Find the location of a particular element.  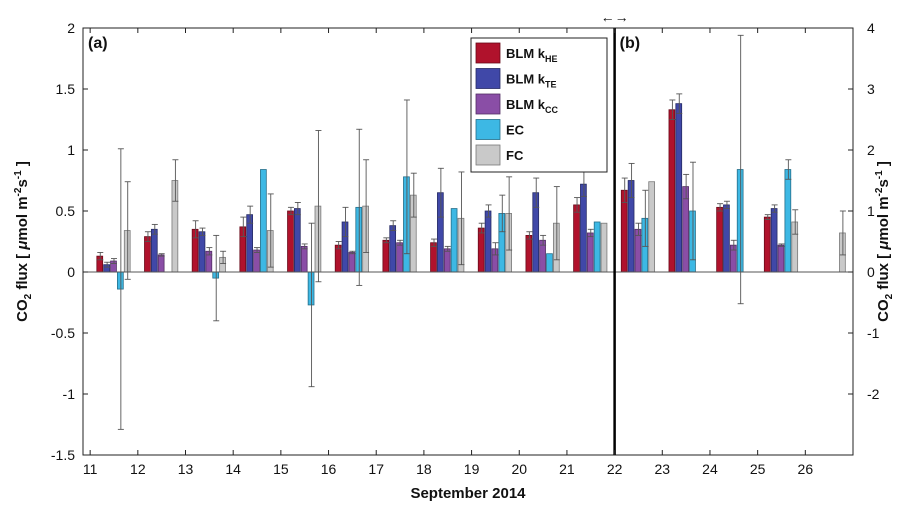

x-tick-label-18: 18 is located at coordinates (424, 469).